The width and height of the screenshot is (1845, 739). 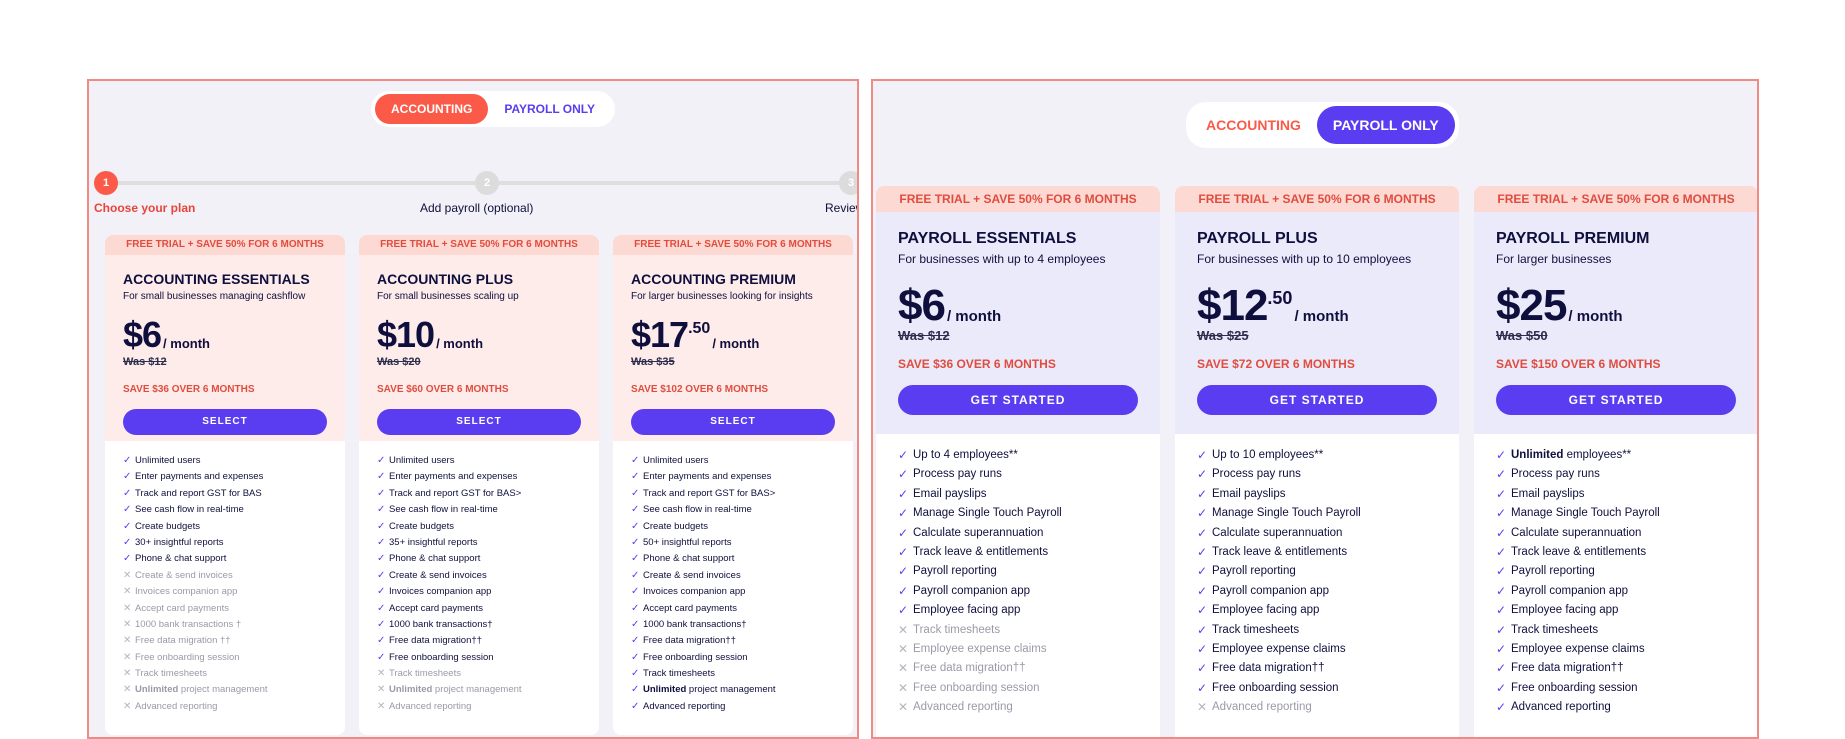 I want to click on feature-text: Create budgets, so click(x=167, y=526).